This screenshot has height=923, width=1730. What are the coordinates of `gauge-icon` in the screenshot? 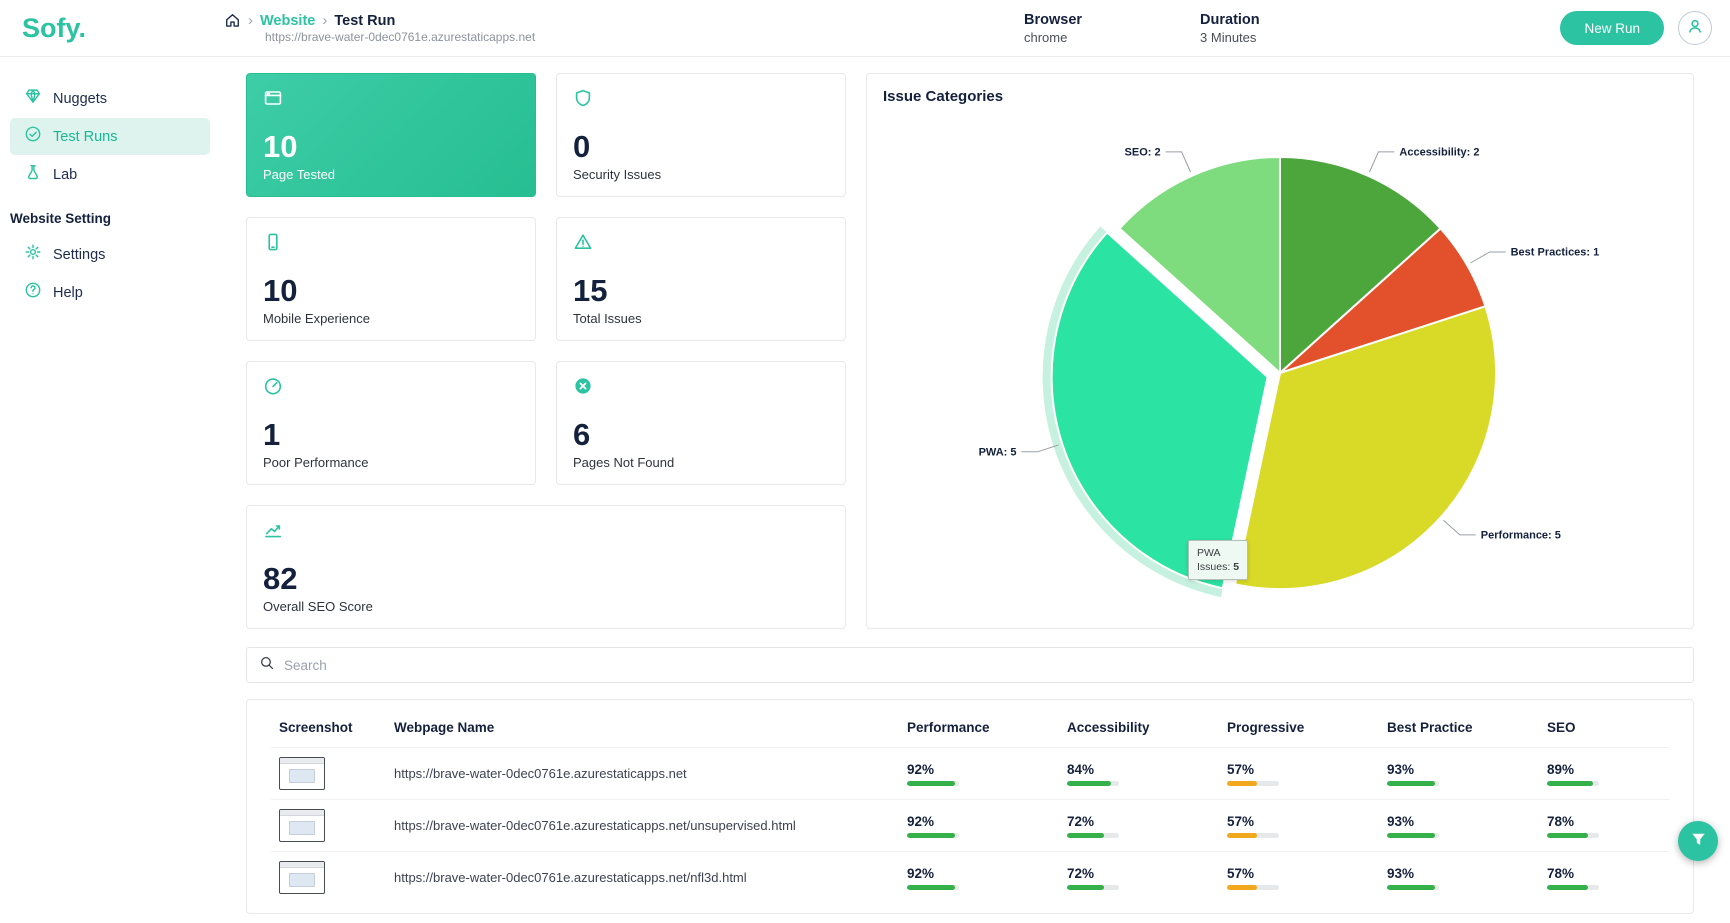 It's located at (391, 388).